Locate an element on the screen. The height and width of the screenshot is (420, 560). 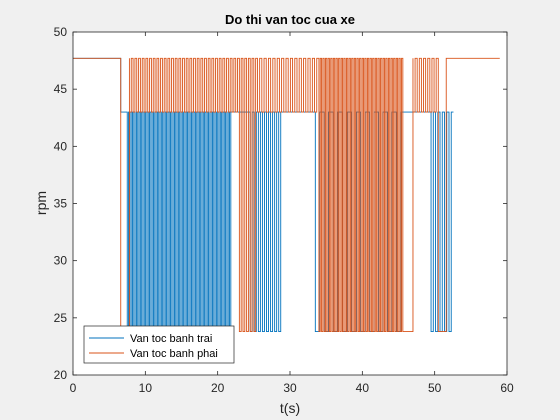
y-tick-label: 45 is located at coordinates (61, 89).